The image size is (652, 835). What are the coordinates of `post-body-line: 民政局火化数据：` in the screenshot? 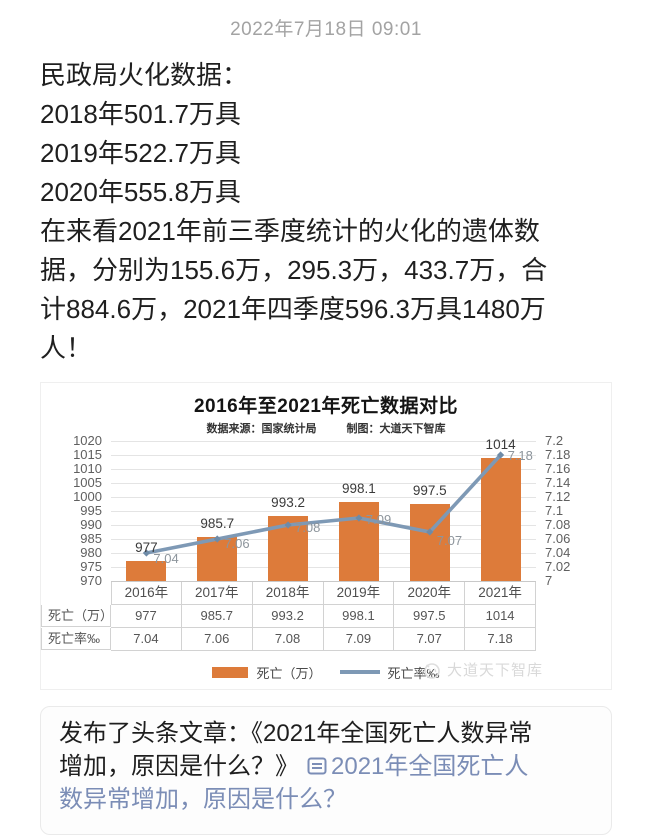 It's located at (144, 75).